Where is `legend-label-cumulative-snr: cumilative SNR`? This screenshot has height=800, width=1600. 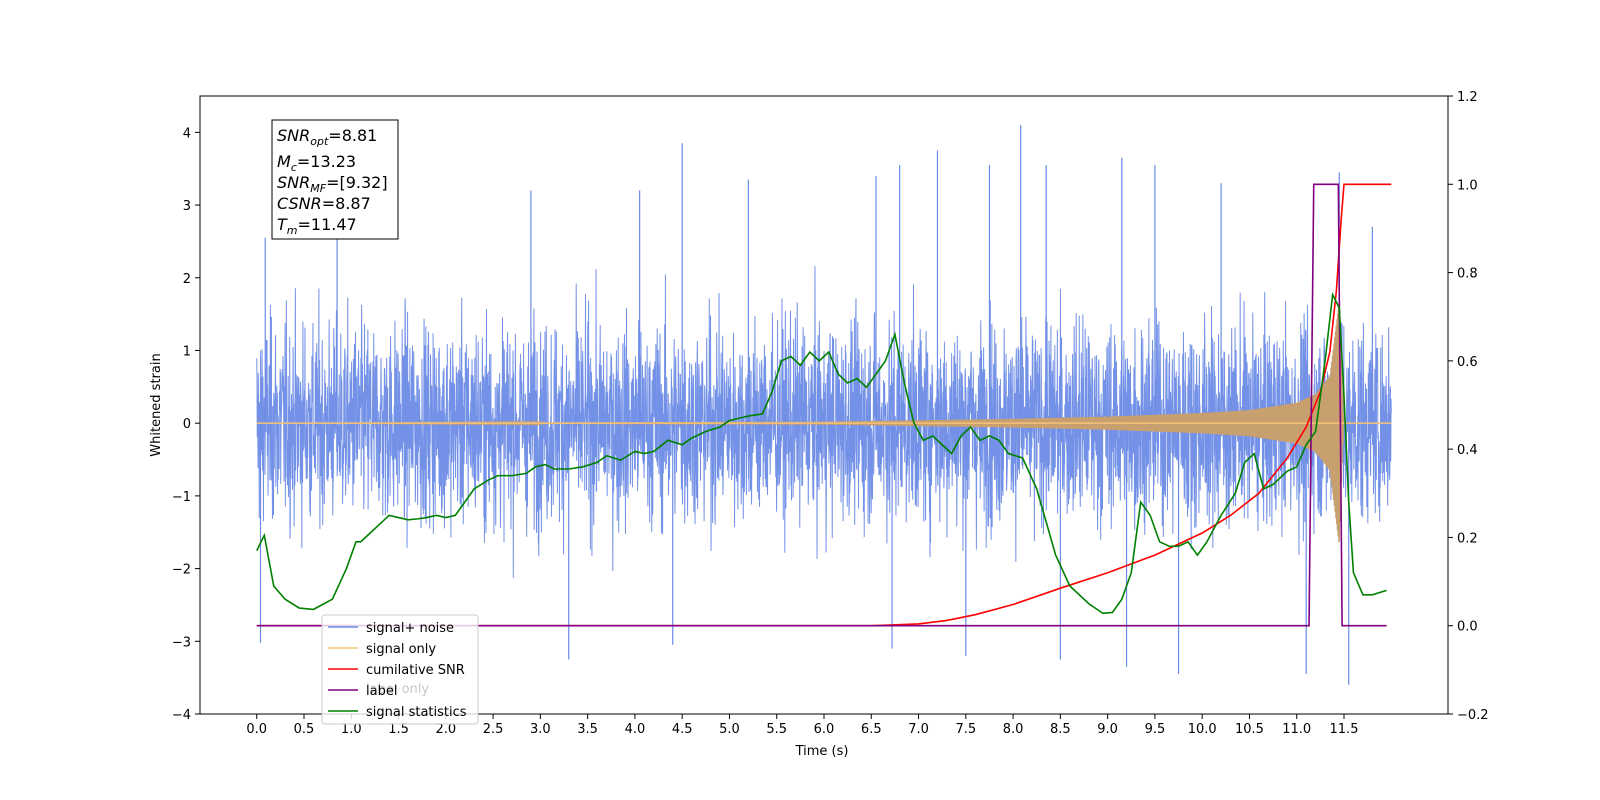 legend-label-cumulative-snr: cumilative SNR is located at coordinates (415, 670).